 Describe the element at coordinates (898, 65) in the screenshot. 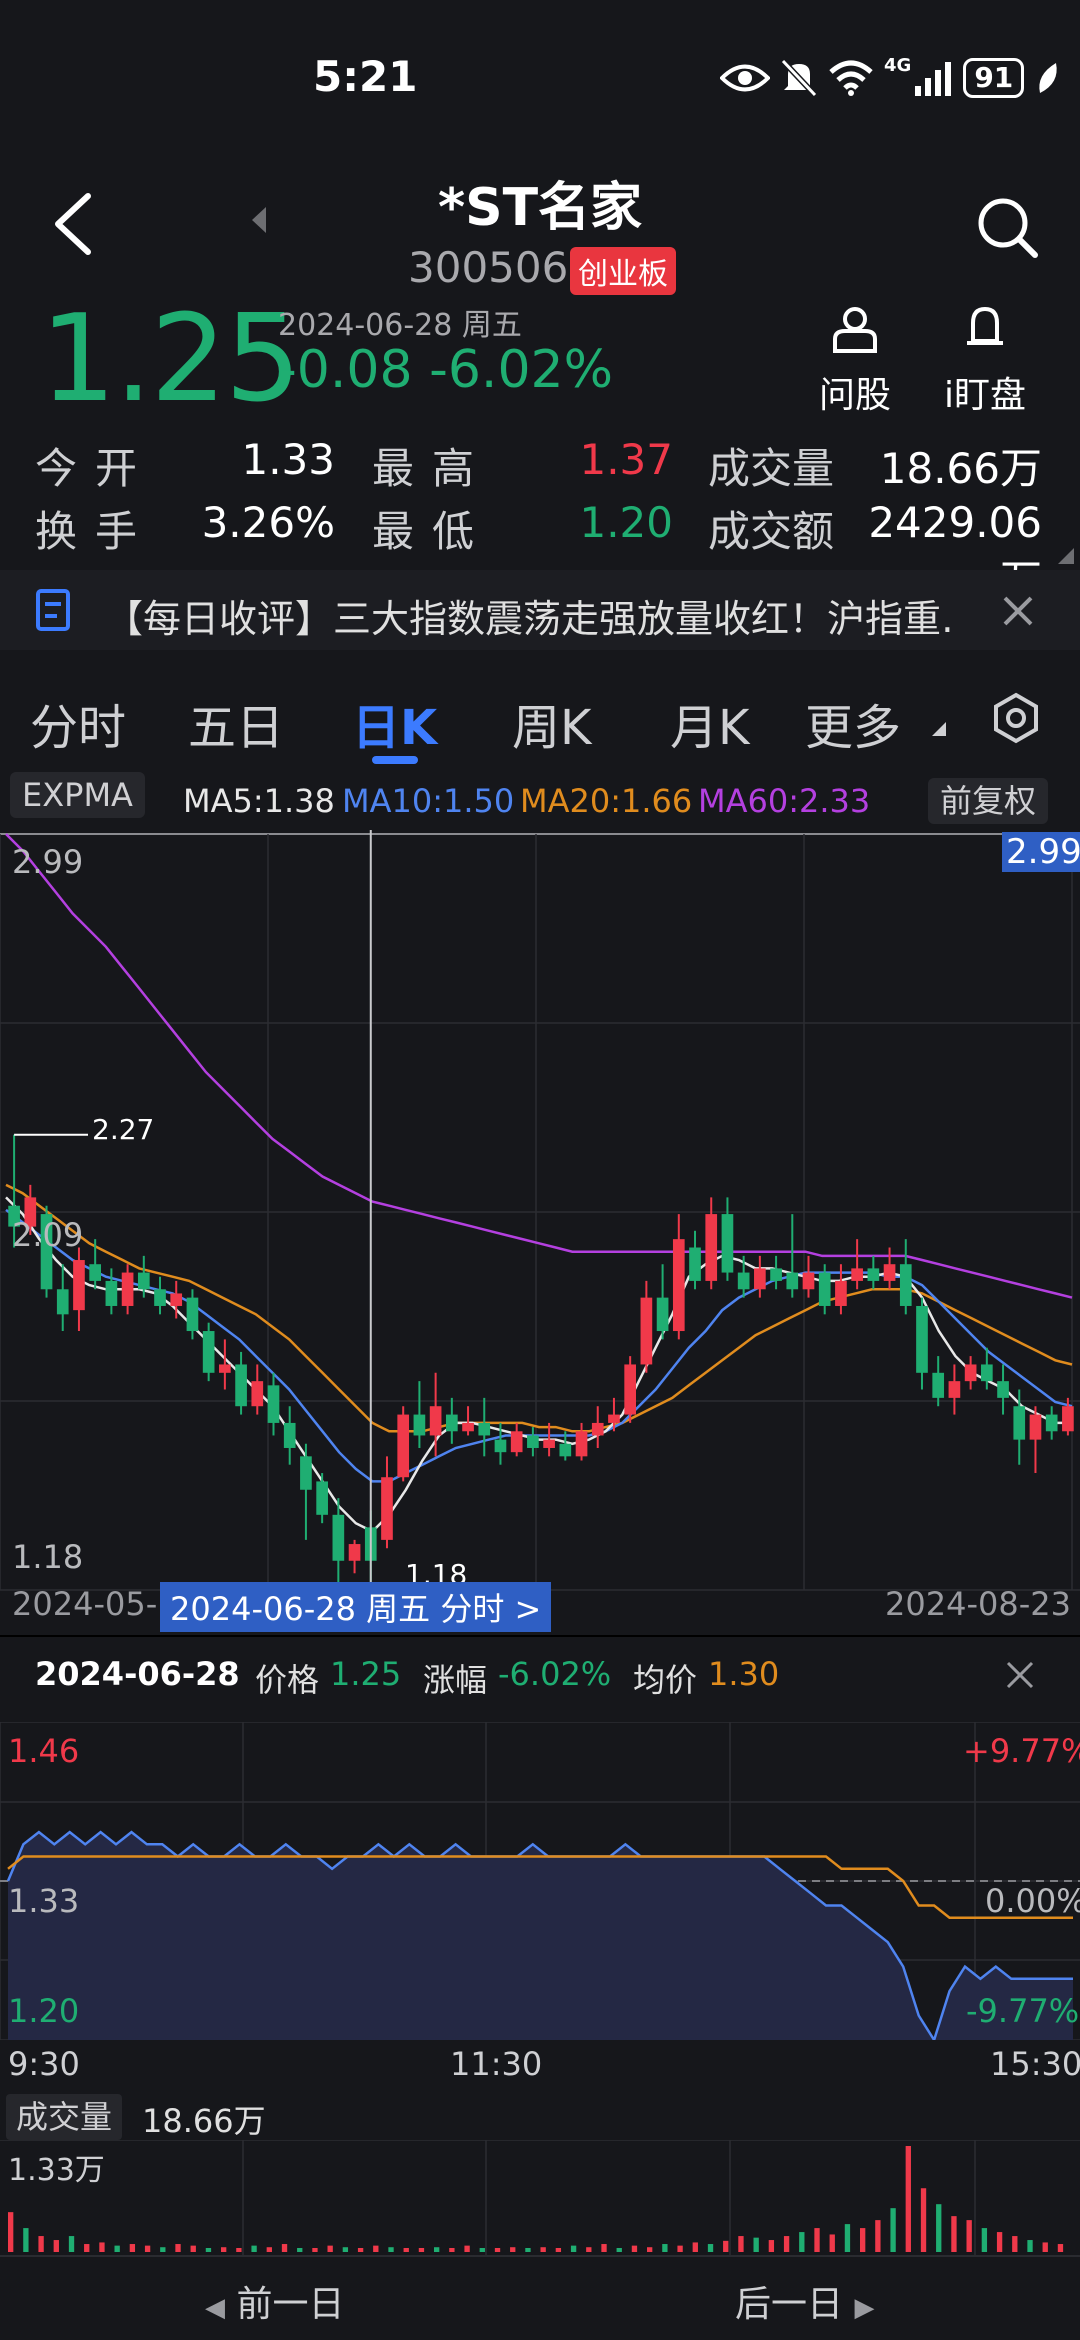

I see `network-type: 4G` at that location.